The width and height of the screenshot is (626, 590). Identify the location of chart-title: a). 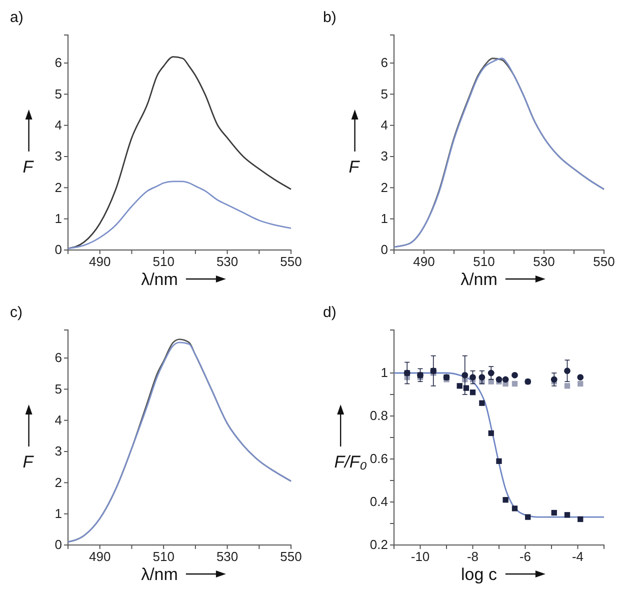
(17, 17).